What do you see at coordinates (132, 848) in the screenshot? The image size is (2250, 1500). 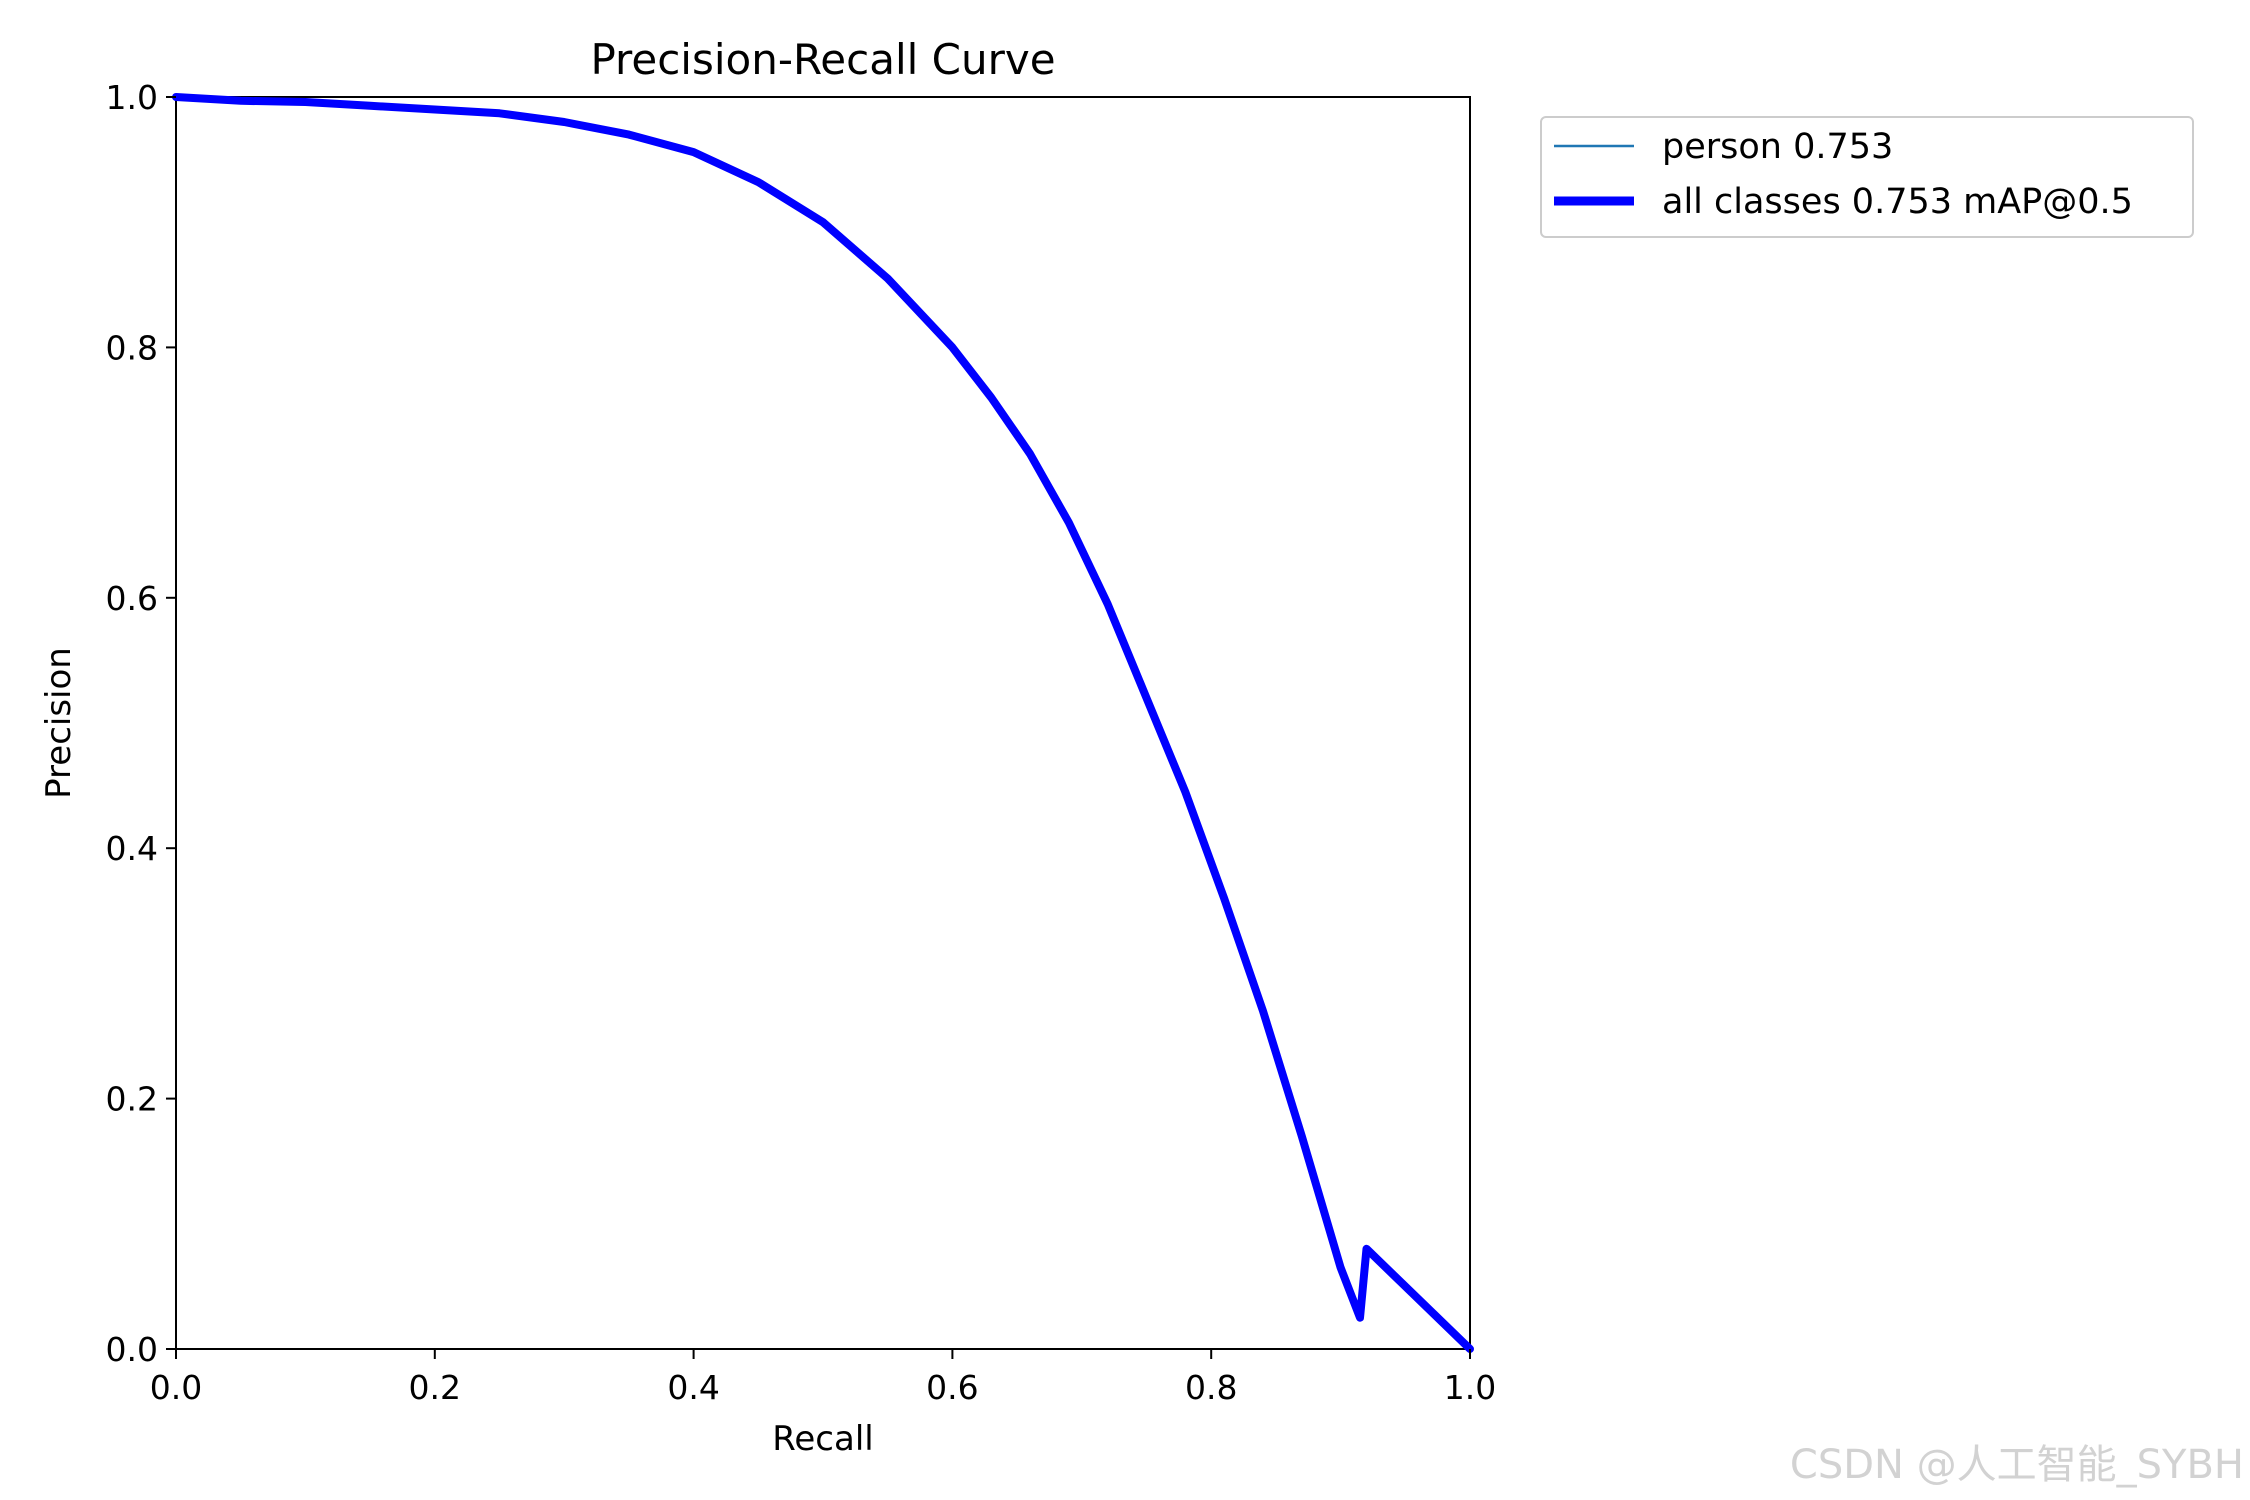 I see `y-tick-label: 0.4` at bounding box center [132, 848].